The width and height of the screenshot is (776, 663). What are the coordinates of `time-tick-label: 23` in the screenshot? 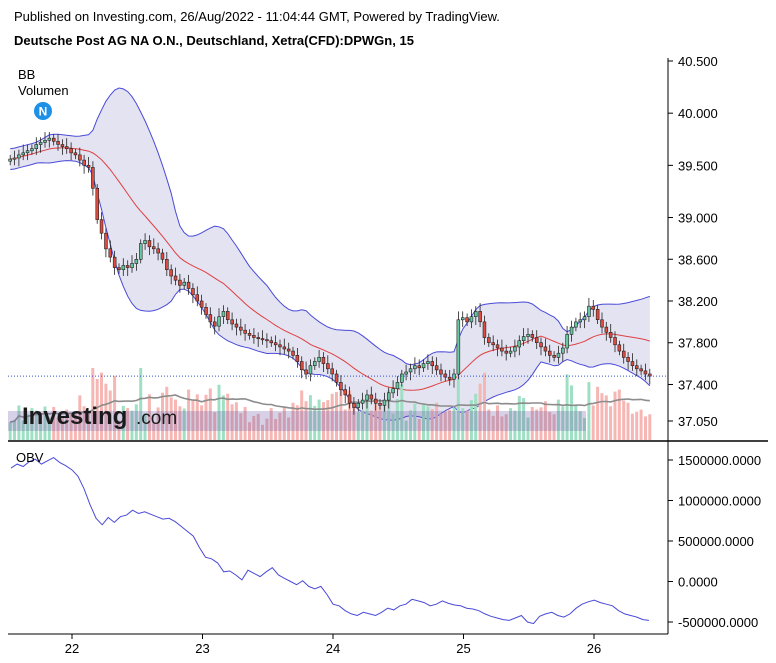 It's located at (202, 648).